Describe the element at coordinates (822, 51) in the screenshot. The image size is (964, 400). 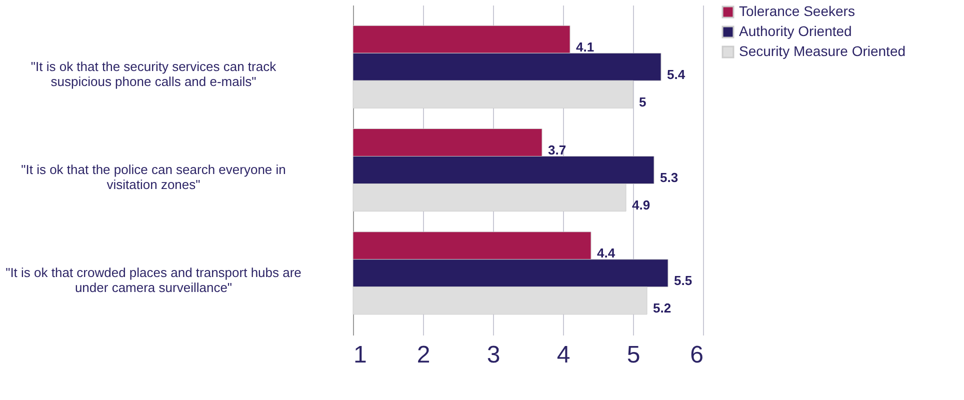
I see `legend-label: Security Measure Oriented` at that location.